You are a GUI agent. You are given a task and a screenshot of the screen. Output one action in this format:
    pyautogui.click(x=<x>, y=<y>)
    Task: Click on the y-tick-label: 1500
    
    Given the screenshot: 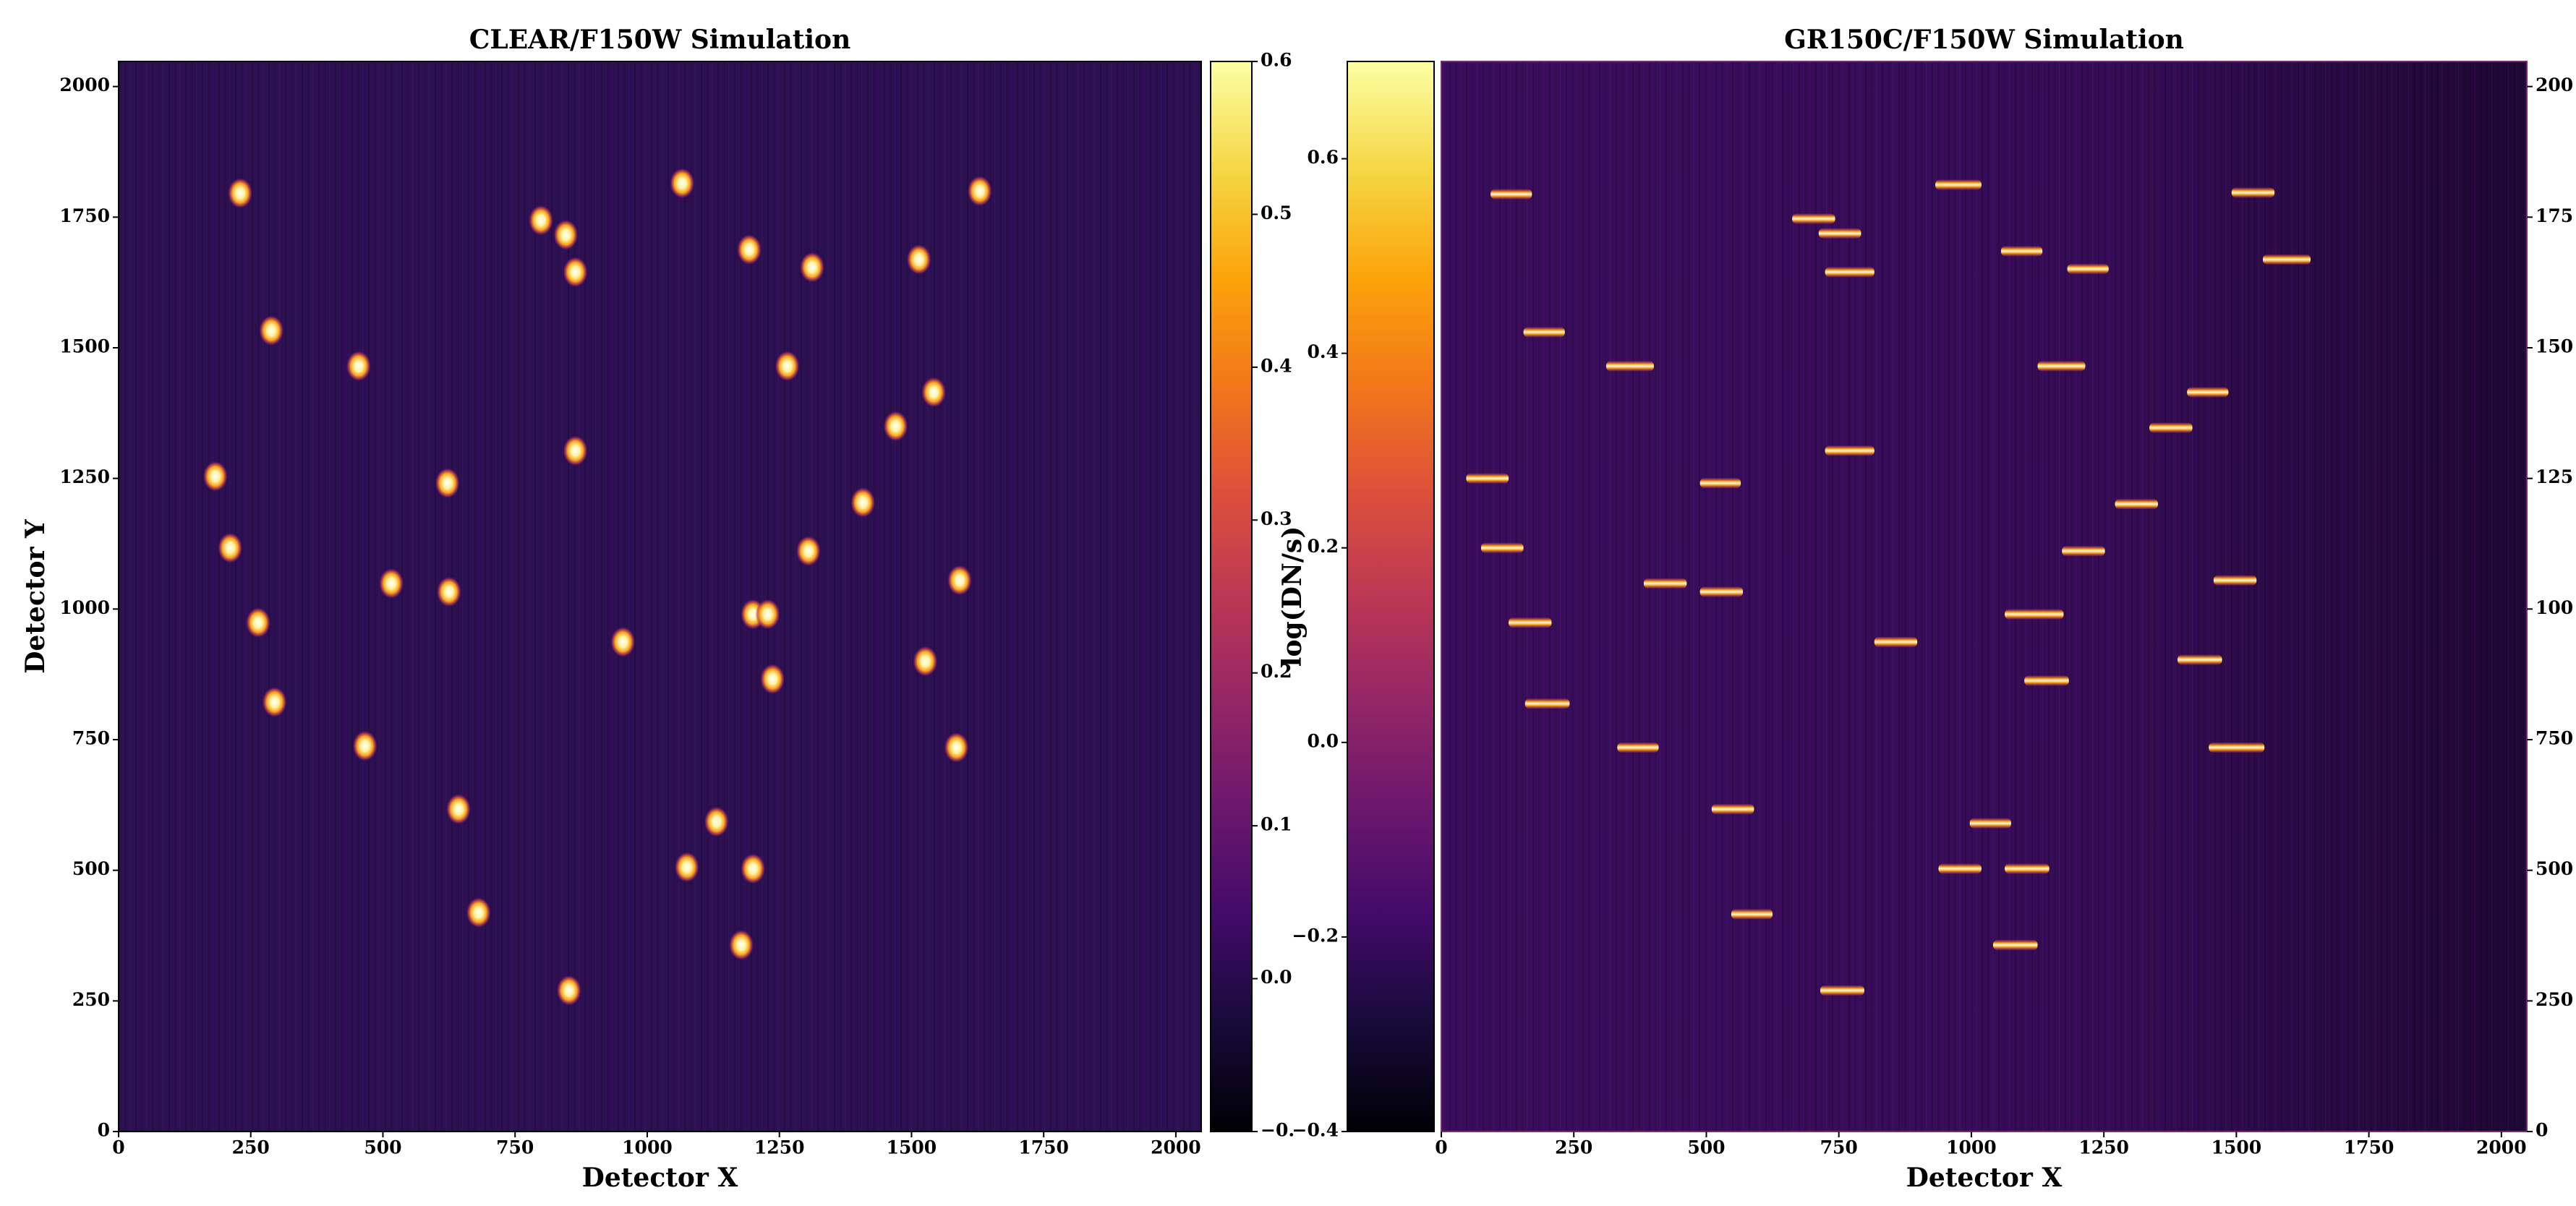 What is the action you would take?
    pyautogui.click(x=84, y=346)
    